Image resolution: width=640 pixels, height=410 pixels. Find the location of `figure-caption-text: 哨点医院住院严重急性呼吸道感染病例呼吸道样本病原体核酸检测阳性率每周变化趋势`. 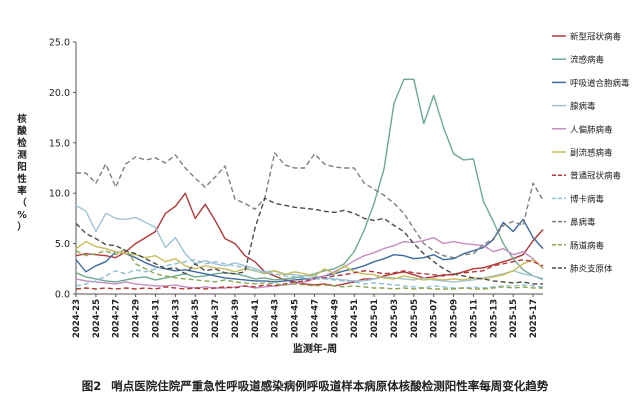

figure-caption-text: 哨点医院住院严重急性呼吸道感染病例呼吸道样本病原体核酸检测阳性率每周变化趋势 is located at coordinates (330, 386).